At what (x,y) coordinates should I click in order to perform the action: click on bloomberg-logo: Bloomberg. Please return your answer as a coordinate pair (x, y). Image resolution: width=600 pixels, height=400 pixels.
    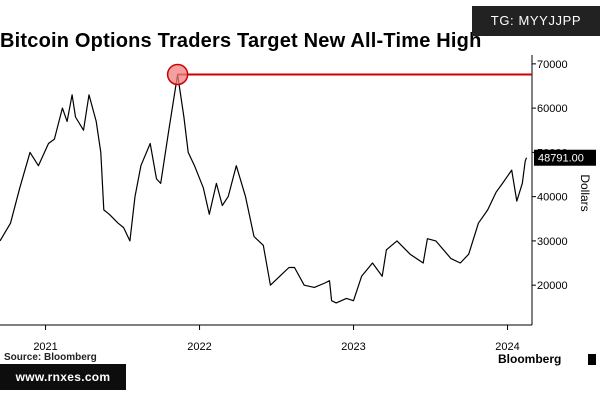
    Looking at the image, I should click on (530, 359).